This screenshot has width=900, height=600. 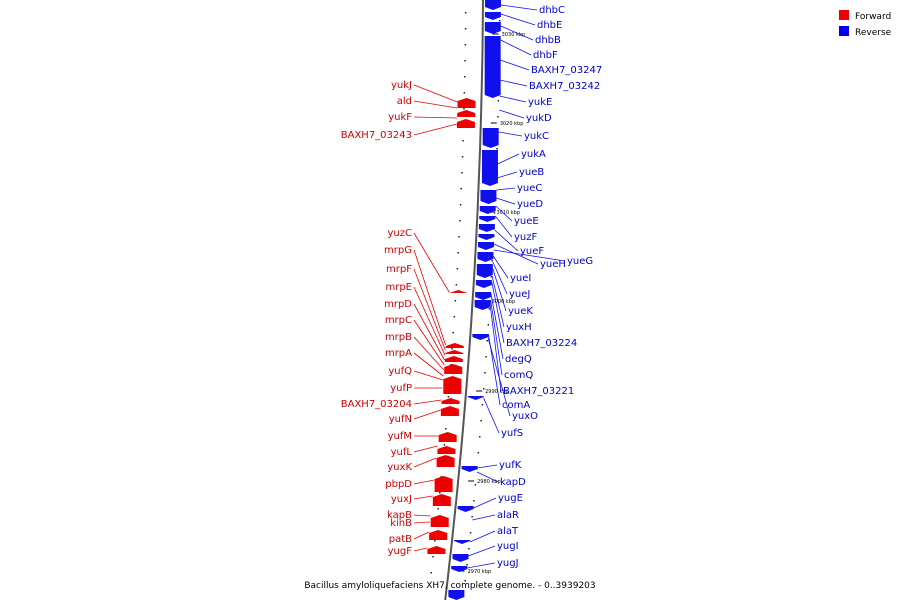 What do you see at coordinates (464, 300) in the screenshot?
I see `backbone-line` at bounding box center [464, 300].